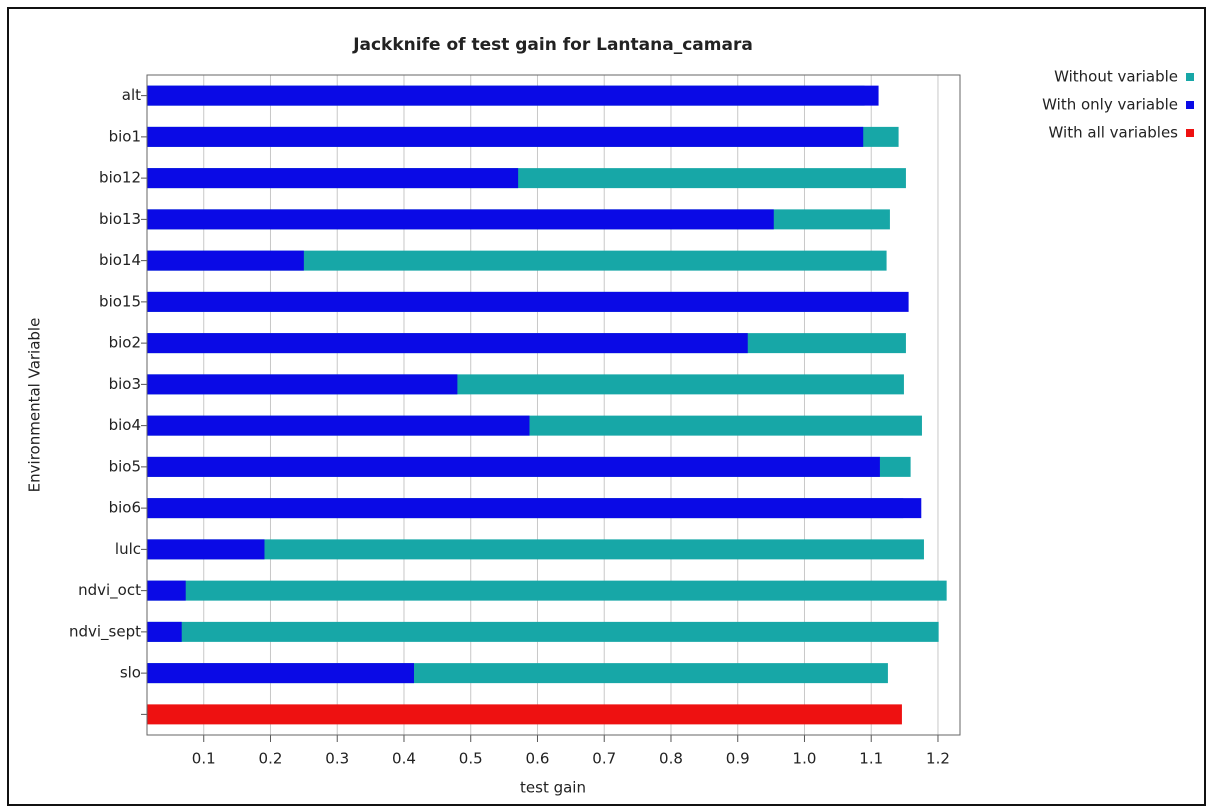 The width and height of the screenshot is (1213, 809). I want to click on y-tick-label: bio2, so click(125, 343).